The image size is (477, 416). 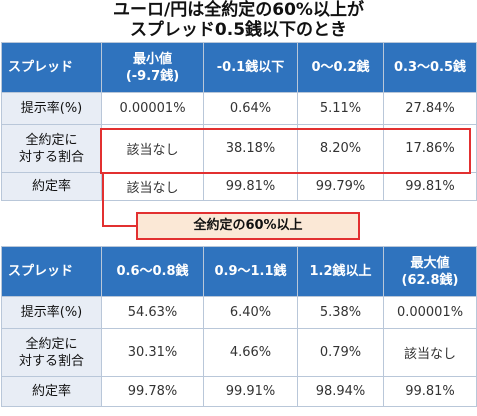 I want to click on table-cell: 98.94%, so click(x=340, y=391).